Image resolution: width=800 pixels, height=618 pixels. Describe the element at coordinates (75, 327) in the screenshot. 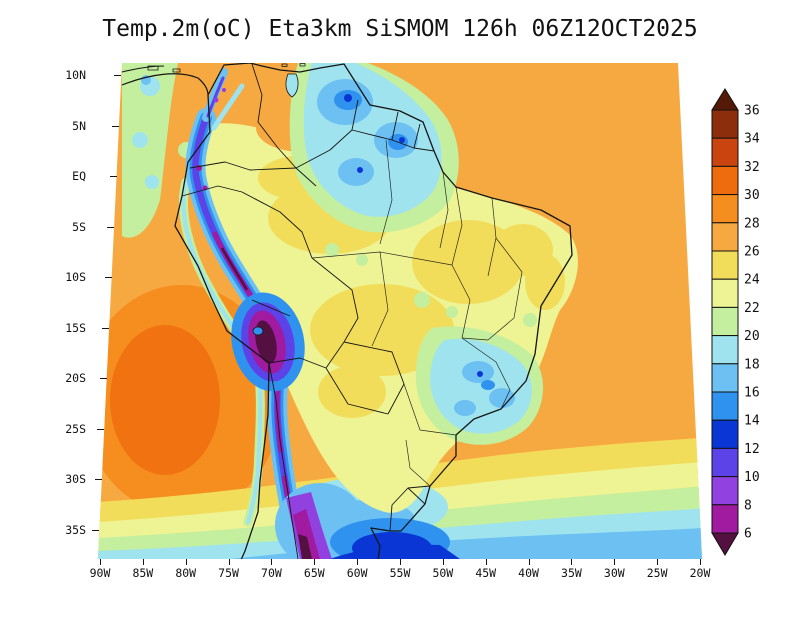

I see `lat-tick-label: 15S` at that location.